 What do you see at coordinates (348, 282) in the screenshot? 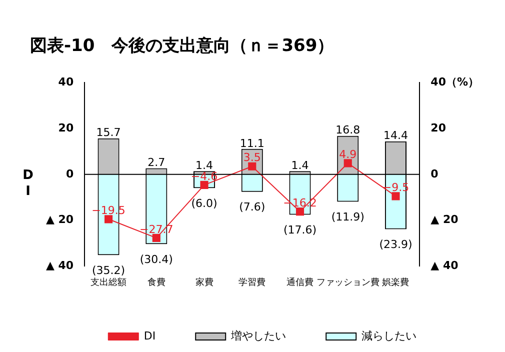
I see `x-tick-label: ファッション費` at bounding box center [348, 282].